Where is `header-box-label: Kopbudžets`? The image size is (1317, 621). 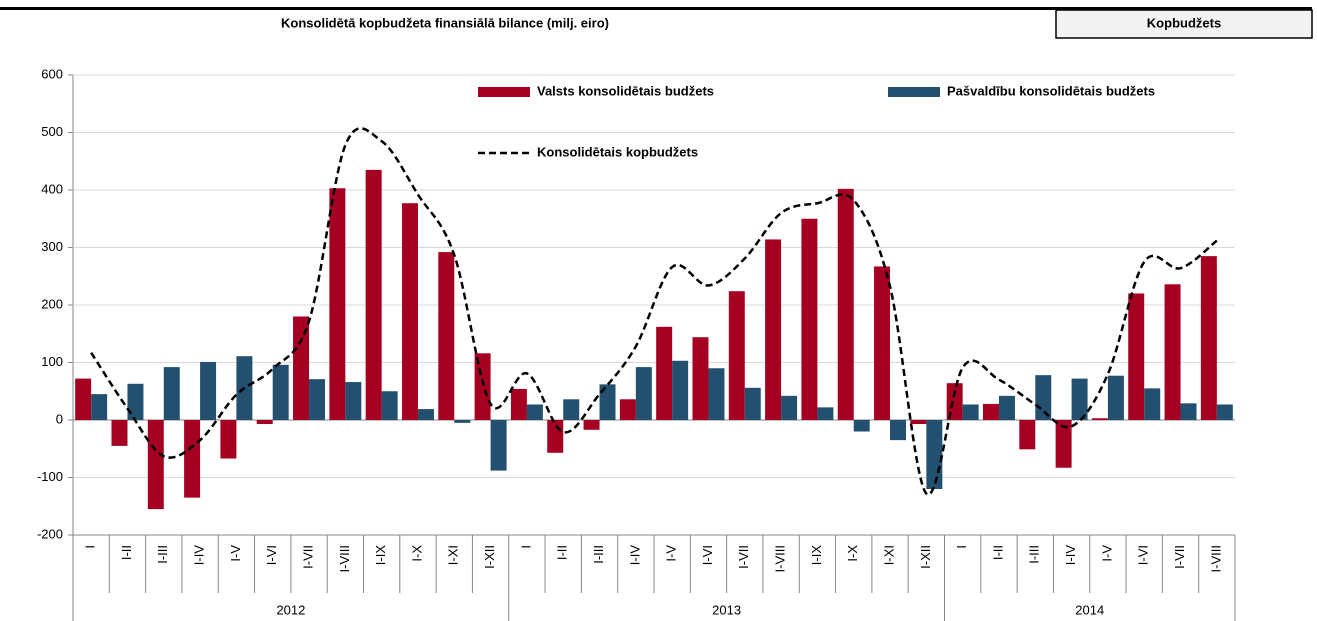 header-box-label: Kopbudžets is located at coordinates (1184, 22).